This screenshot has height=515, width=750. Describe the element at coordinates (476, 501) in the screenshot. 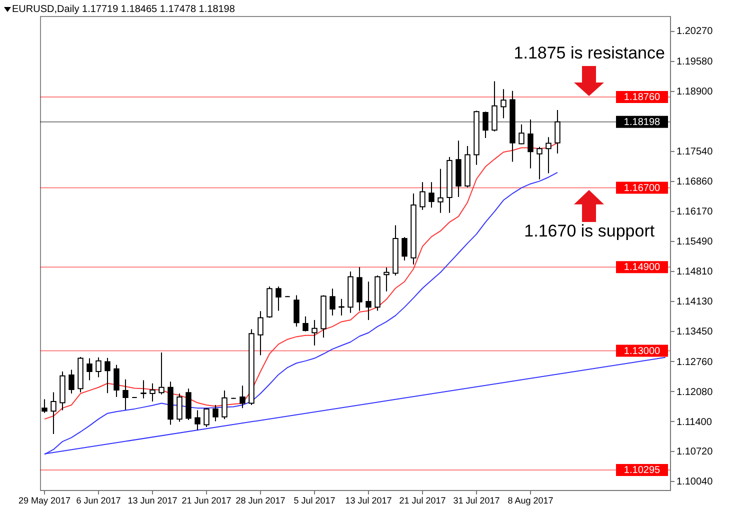

I see `x-tick-label: 31 Jul 2017` at that location.